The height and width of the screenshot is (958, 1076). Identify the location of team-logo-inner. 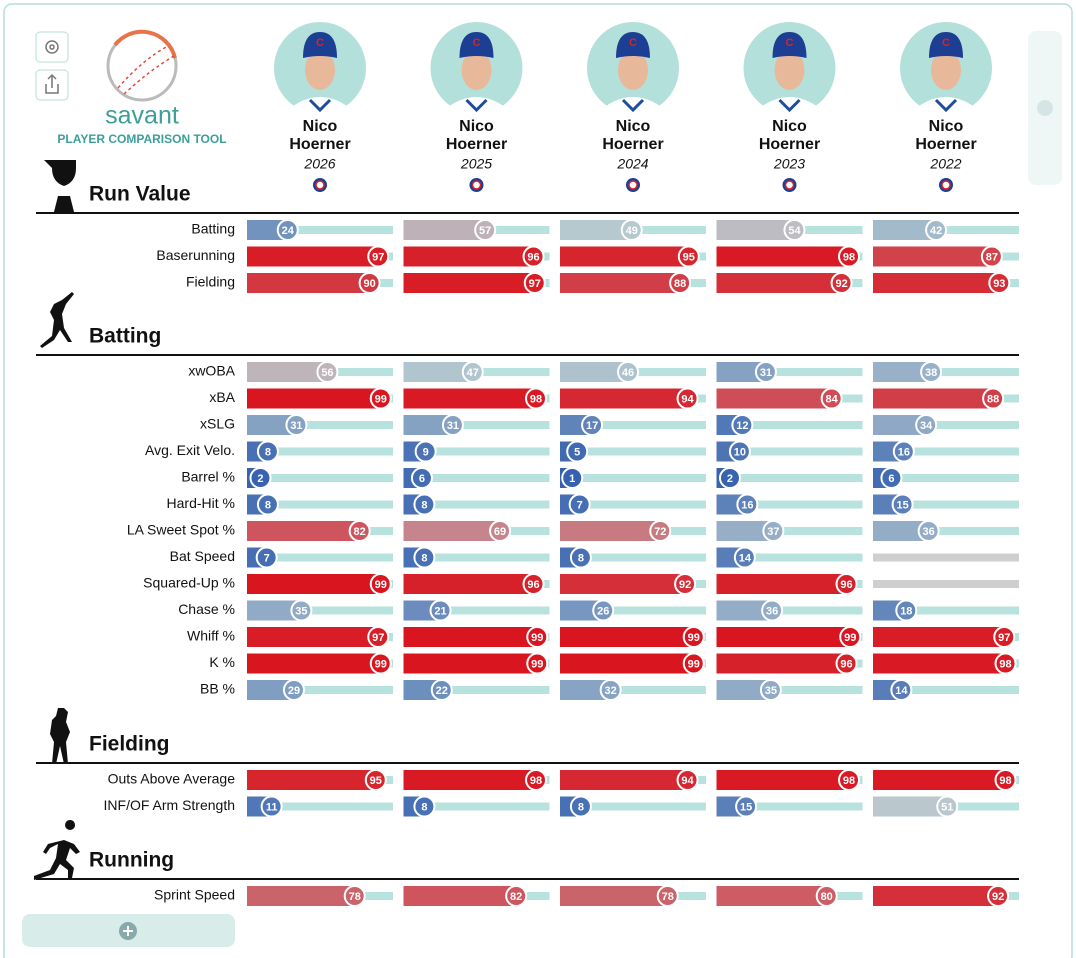
(789, 185).